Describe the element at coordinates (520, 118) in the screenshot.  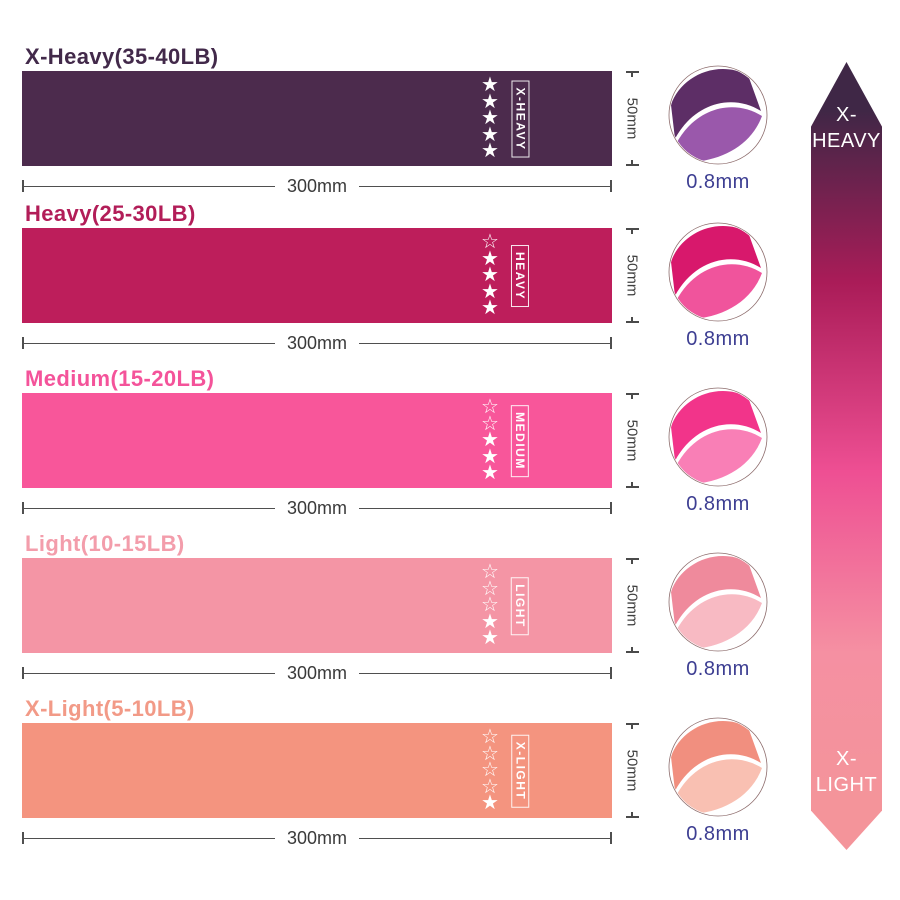
I see `band-strength-label: X-HEAVY` at that location.